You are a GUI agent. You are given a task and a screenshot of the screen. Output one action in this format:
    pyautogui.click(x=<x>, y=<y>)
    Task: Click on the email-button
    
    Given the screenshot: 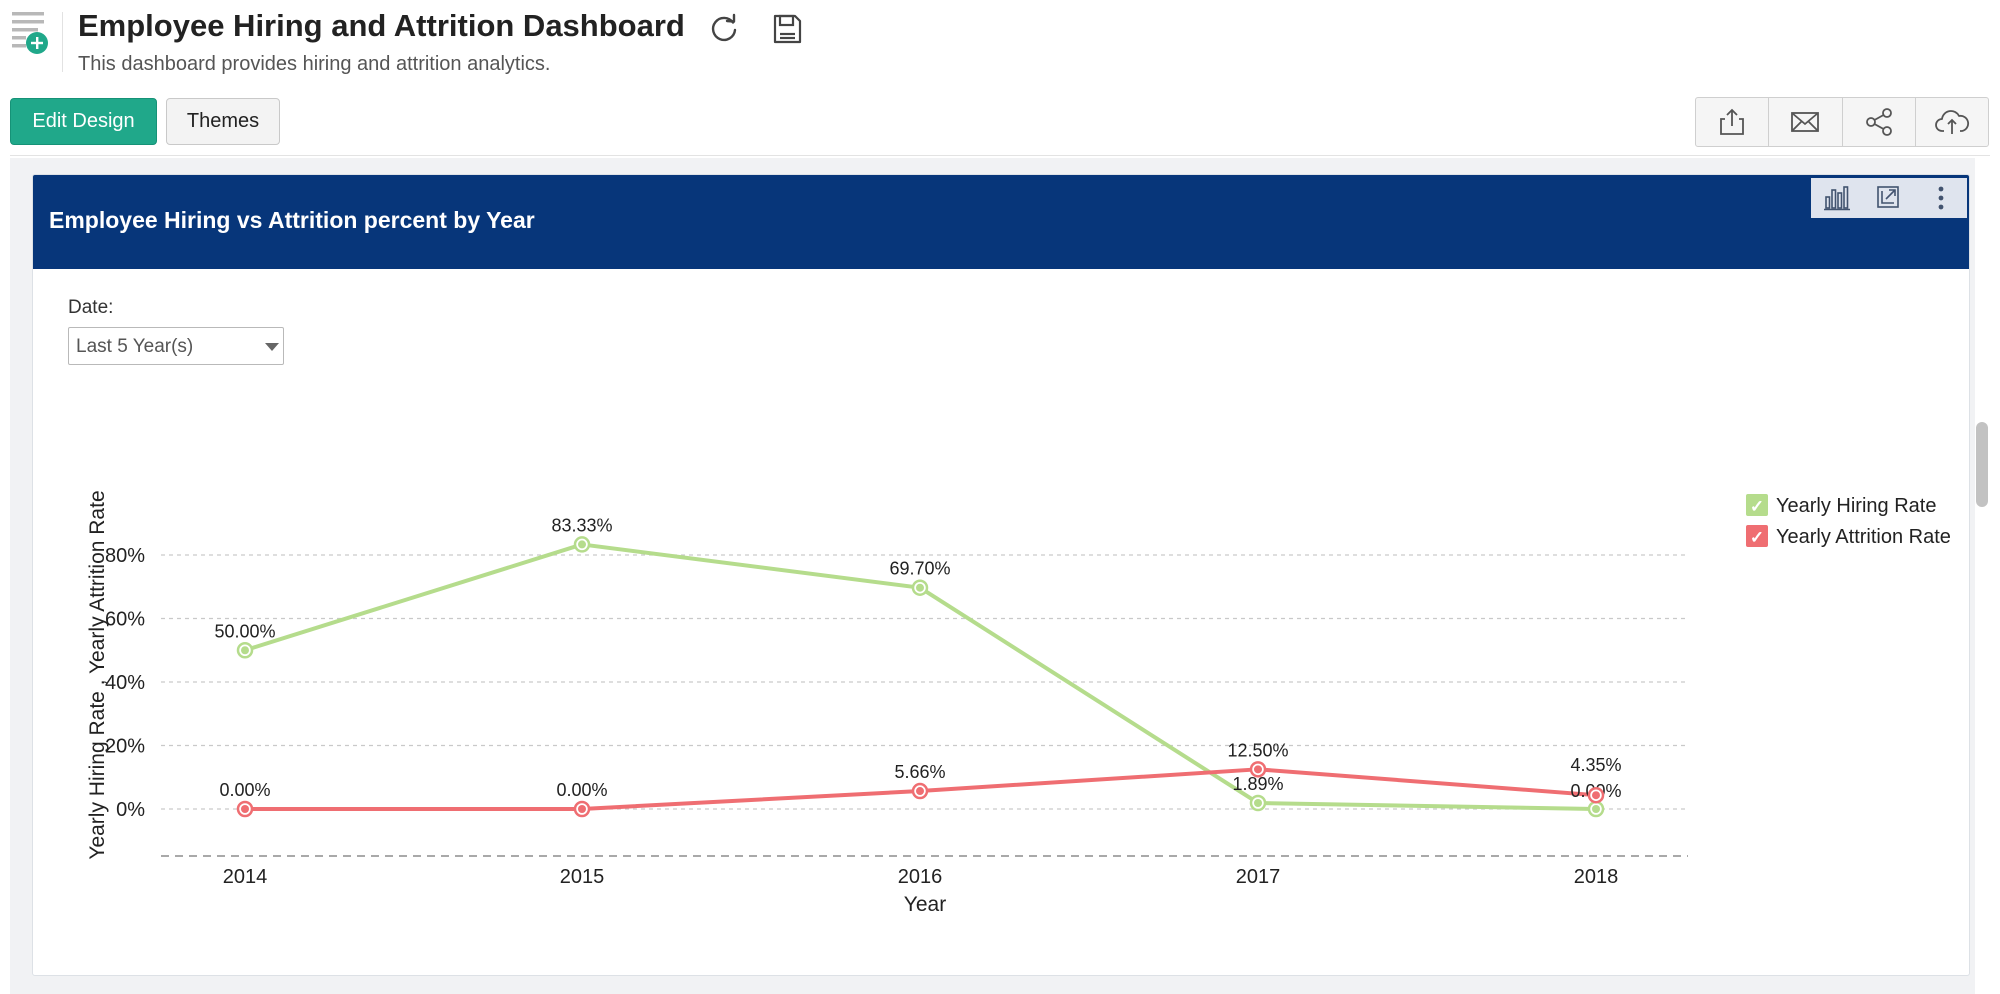 What is the action you would take?
    pyautogui.click(x=1804, y=122)
    